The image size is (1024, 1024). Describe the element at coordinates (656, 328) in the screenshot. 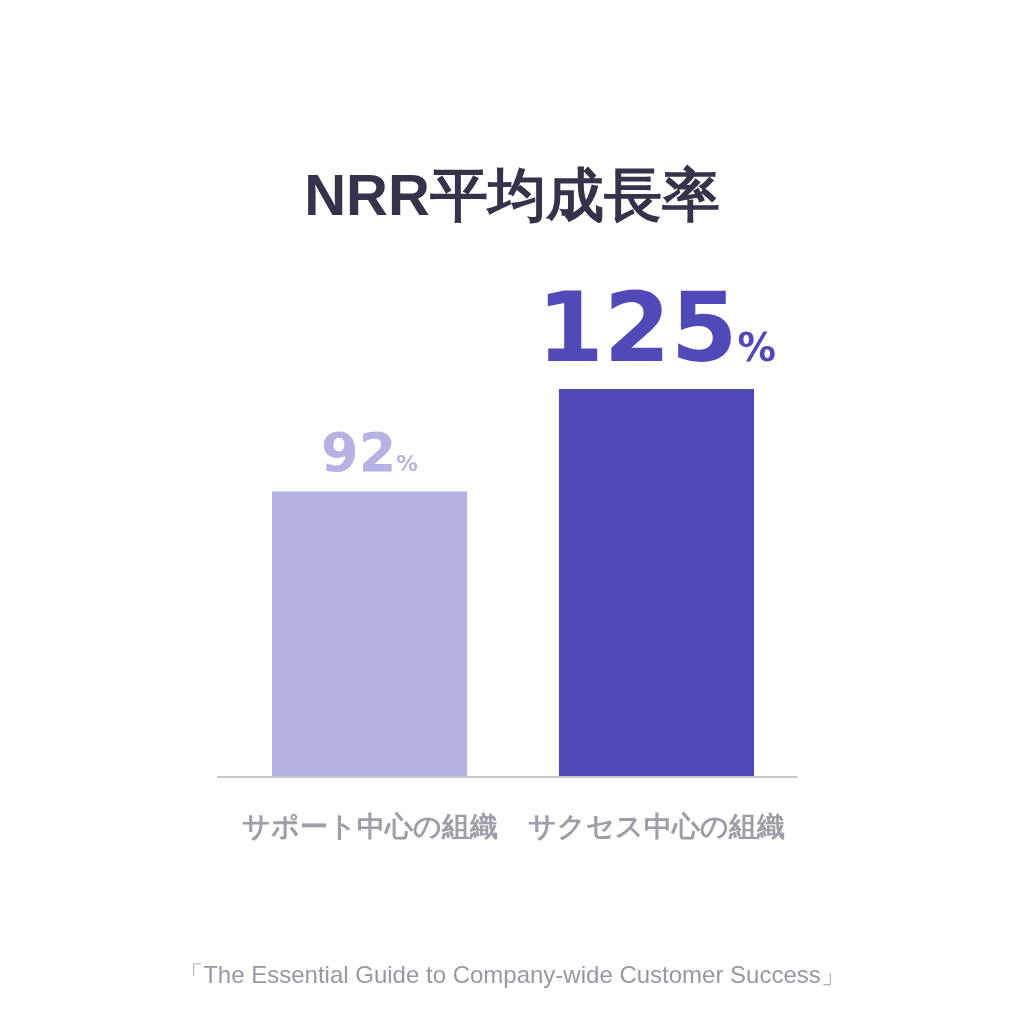

I see `data-label: 125%` at that location.